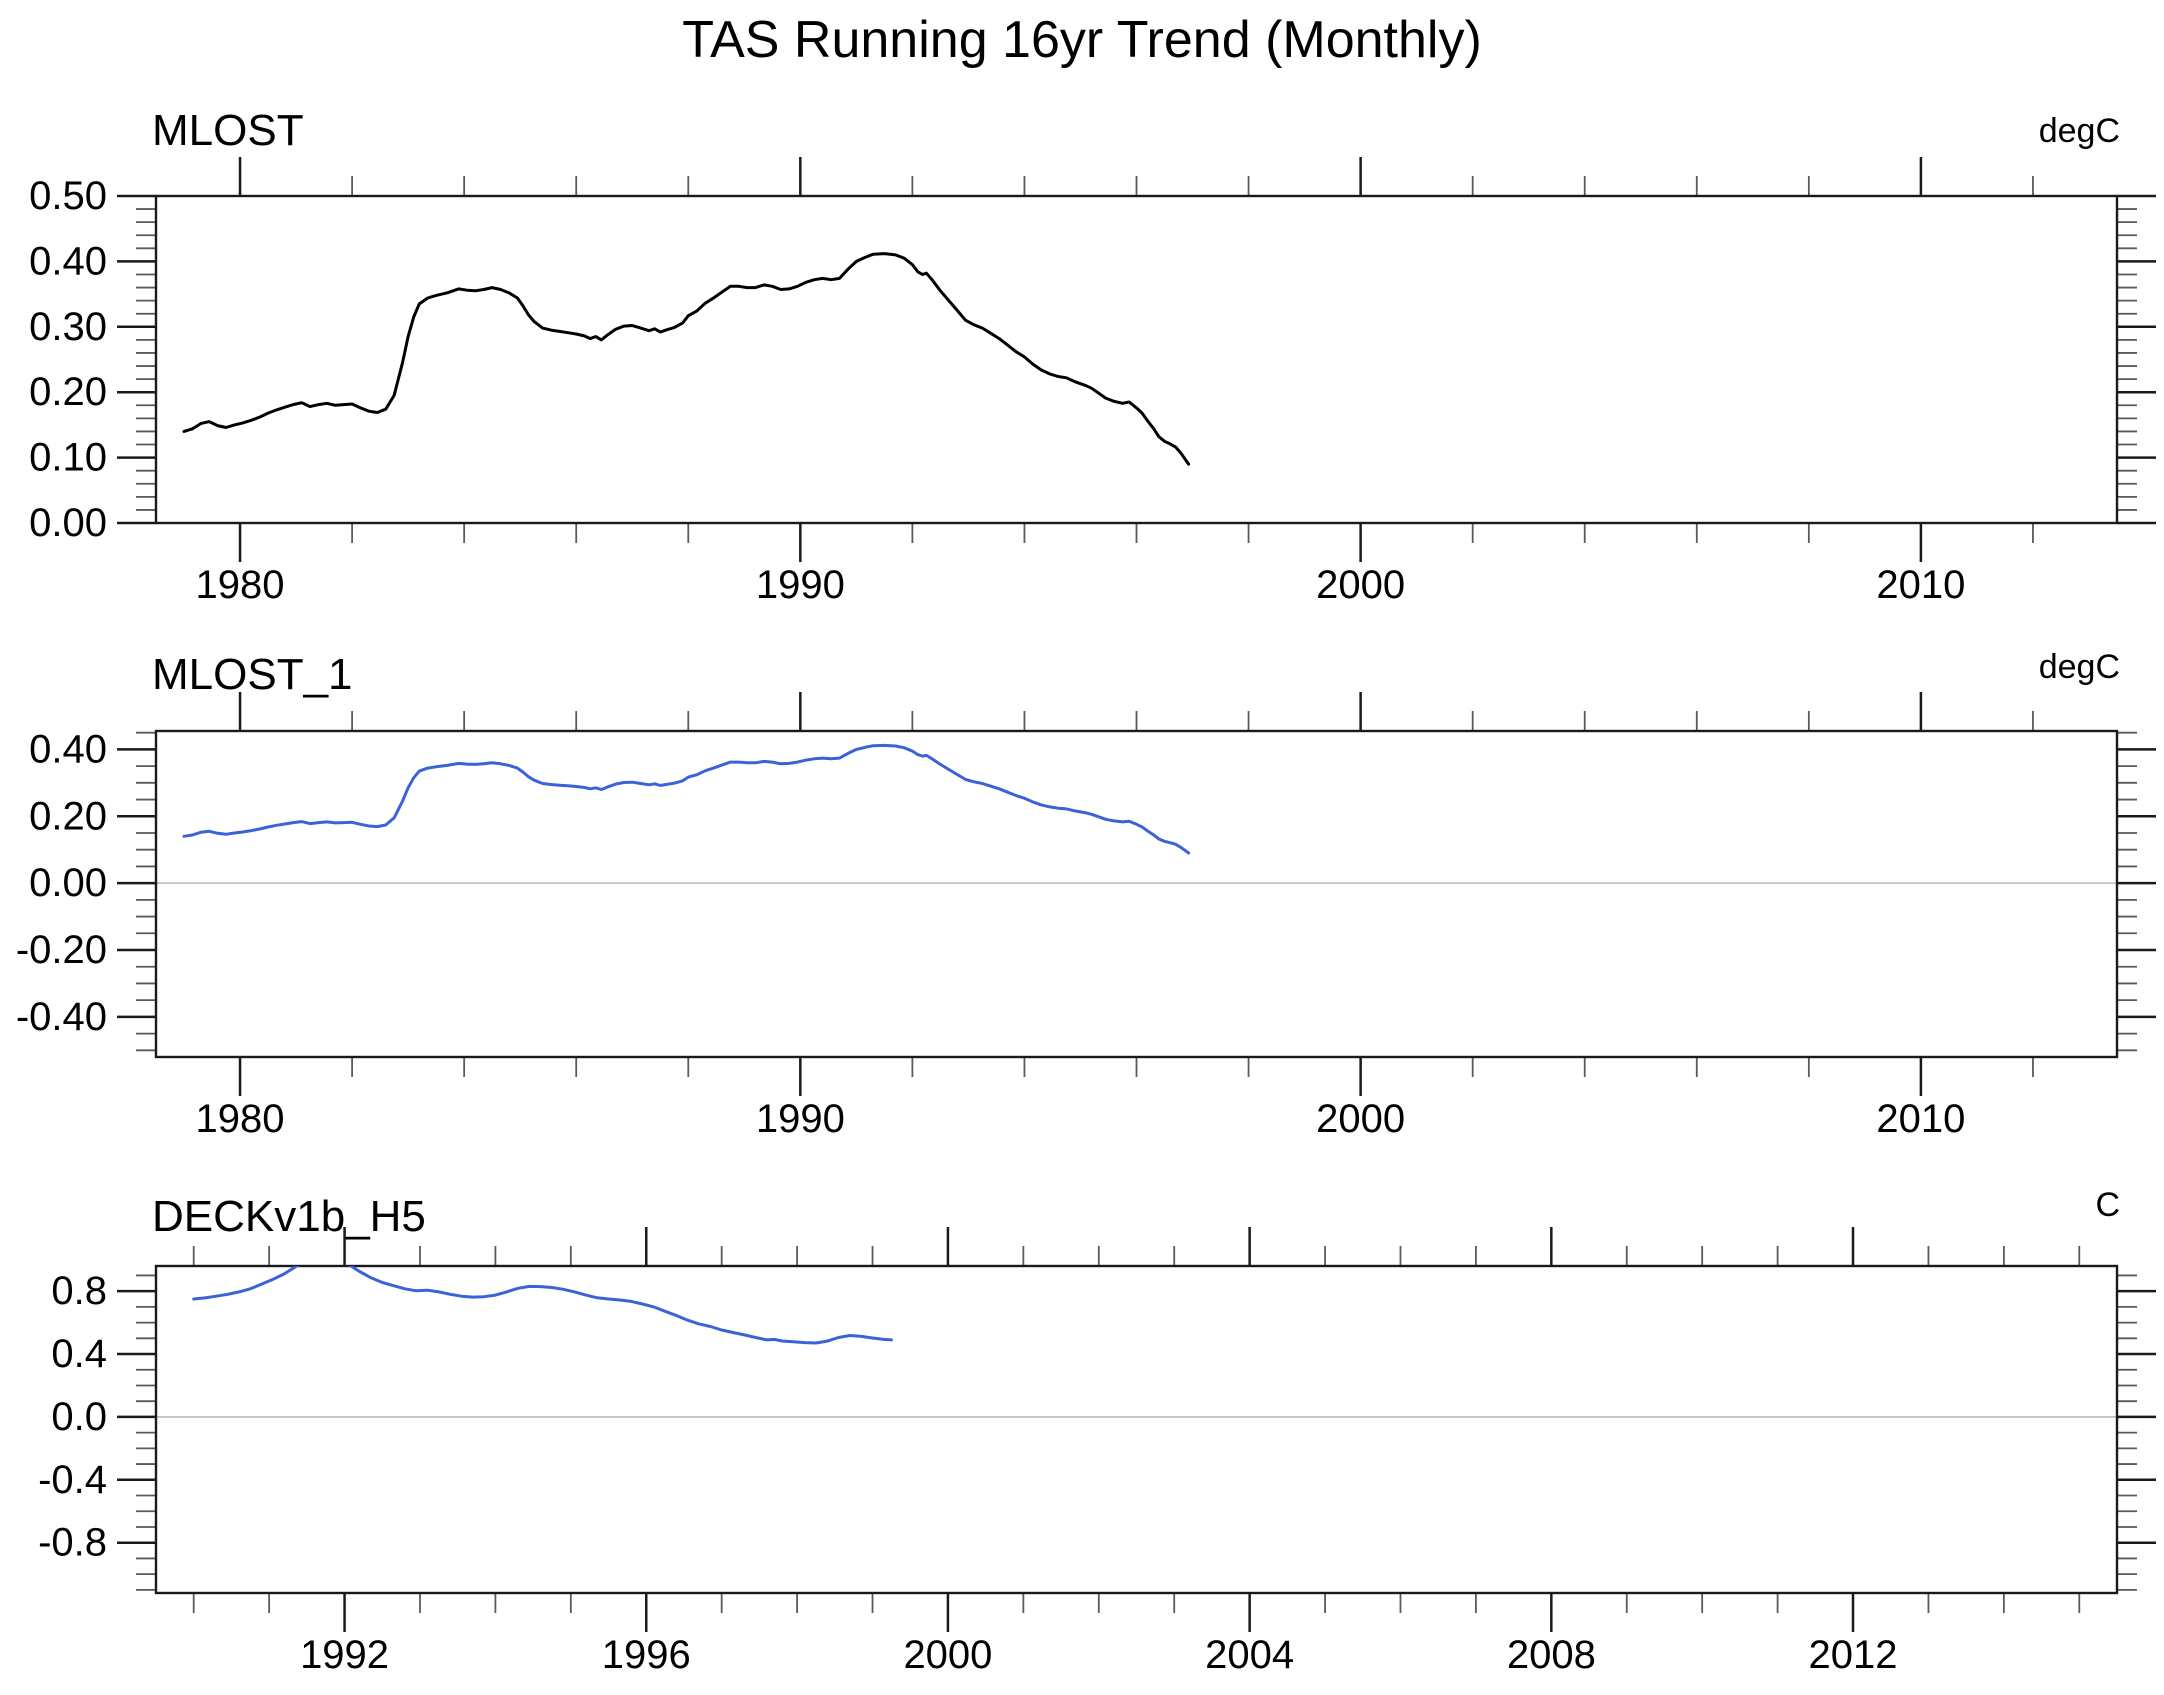  What do you see at coordinates (68, 196) in the screenshot?
I see `y-tick-label: 0.50` at bounding box center [68, 196].